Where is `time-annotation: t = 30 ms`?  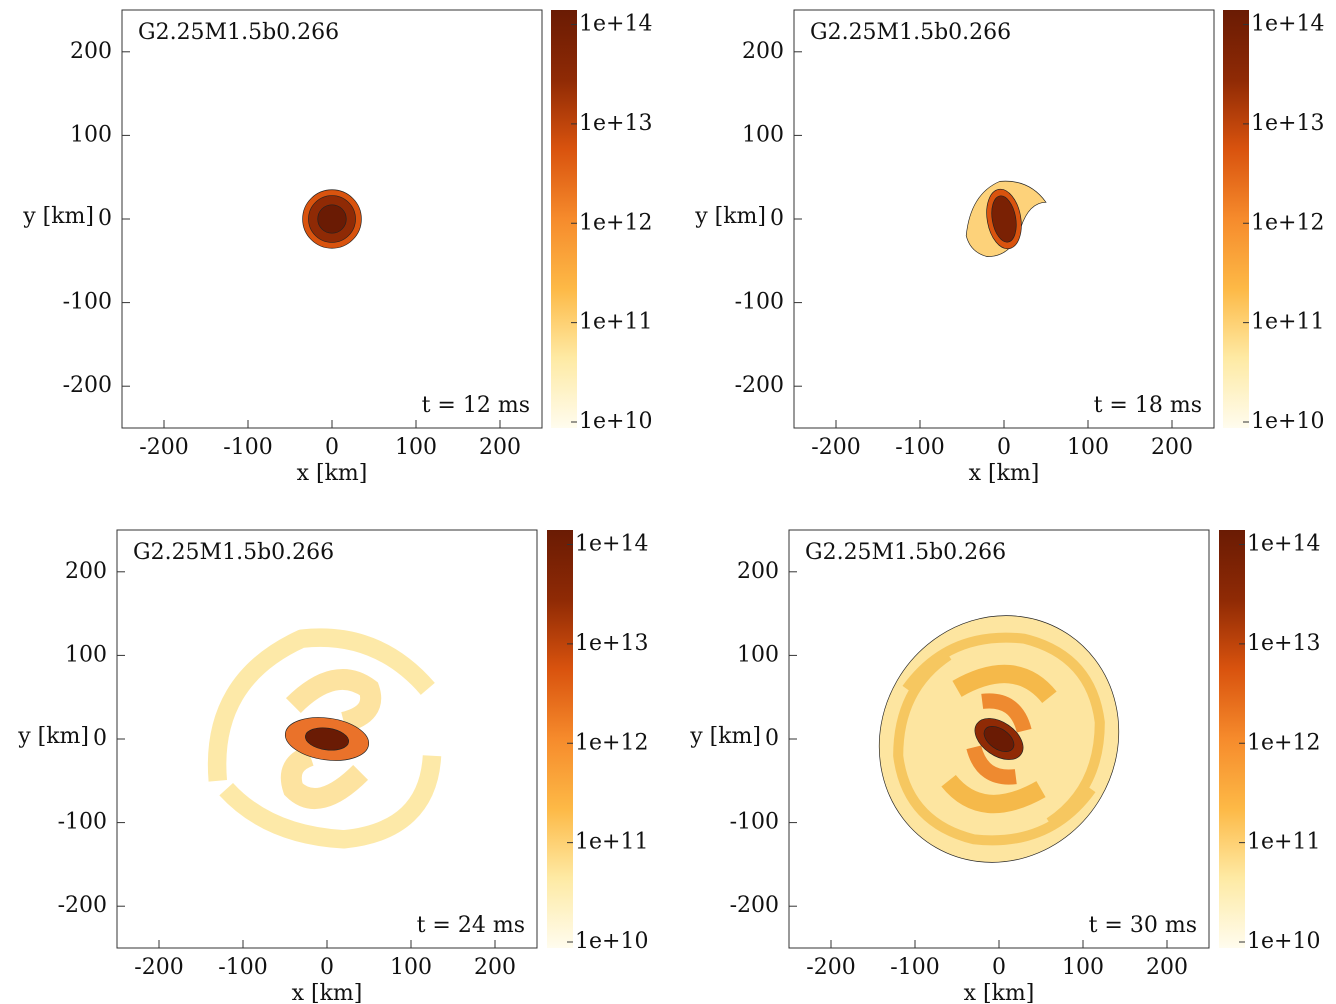
time-annotation: t = 30 ms is located at coordinates (1143, 925).